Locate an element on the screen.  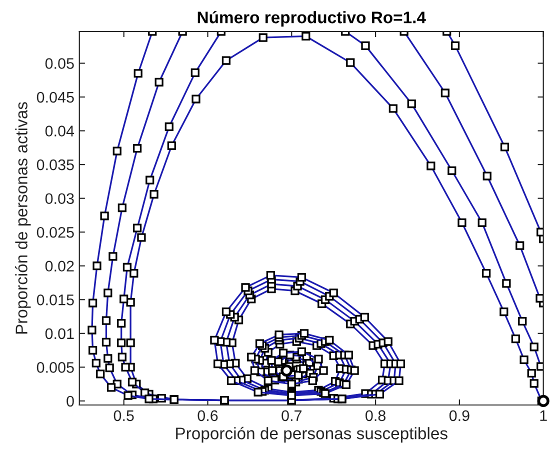
y-tick-label: 0.02 is located at coordinates (59, 266).